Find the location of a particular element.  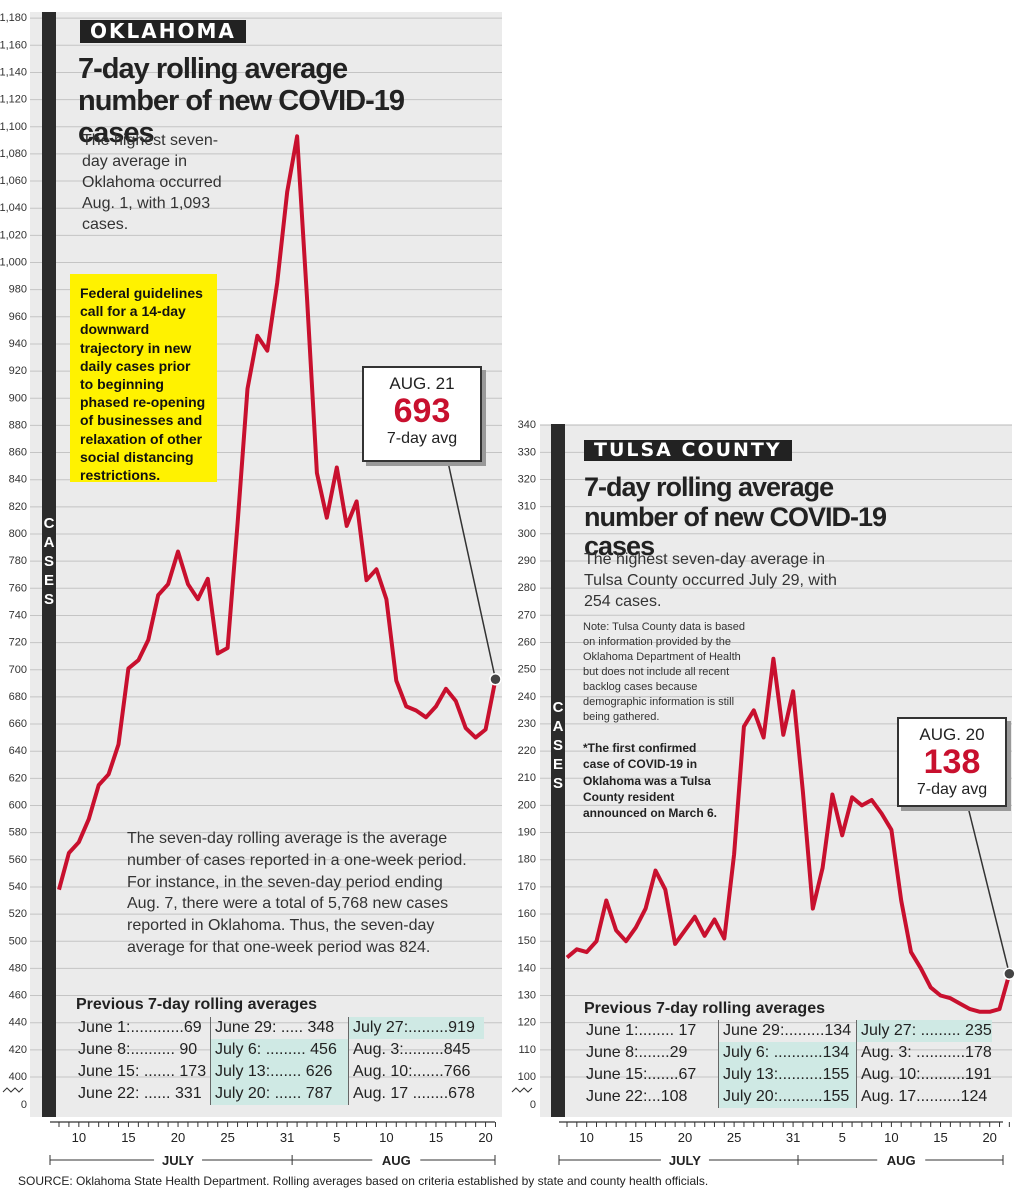

ok-y-tick-label: 840 is located at coordinates (18, 480).